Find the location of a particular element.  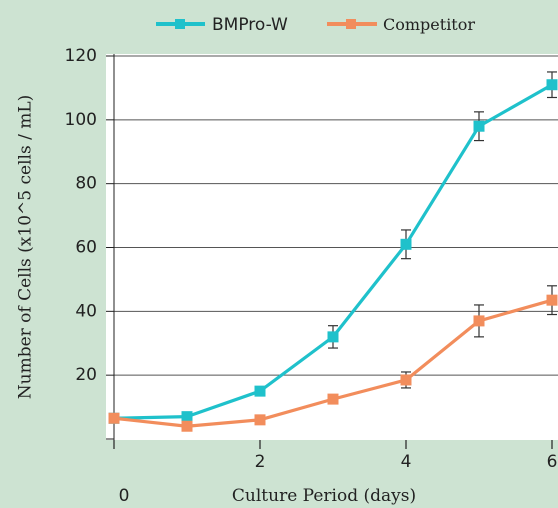

y-axis-ticks: 20 40 60 80 100 120 is located at coordinates (89, 243).